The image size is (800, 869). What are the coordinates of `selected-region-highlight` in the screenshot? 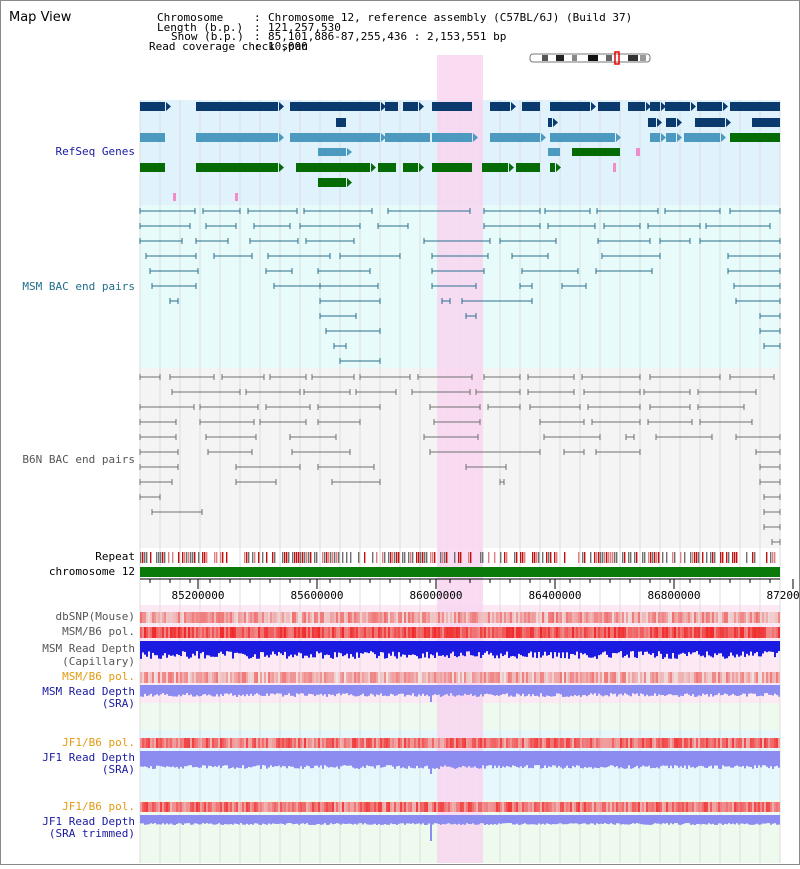 It's located at (460, 459).